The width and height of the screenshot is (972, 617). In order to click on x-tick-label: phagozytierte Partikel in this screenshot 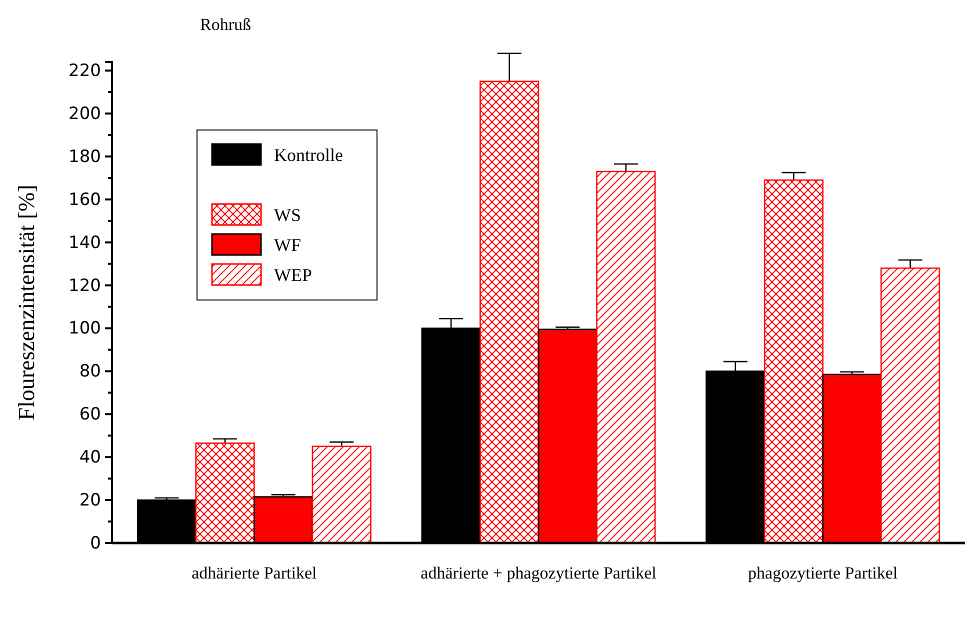, I will do `click(823, 572)`.